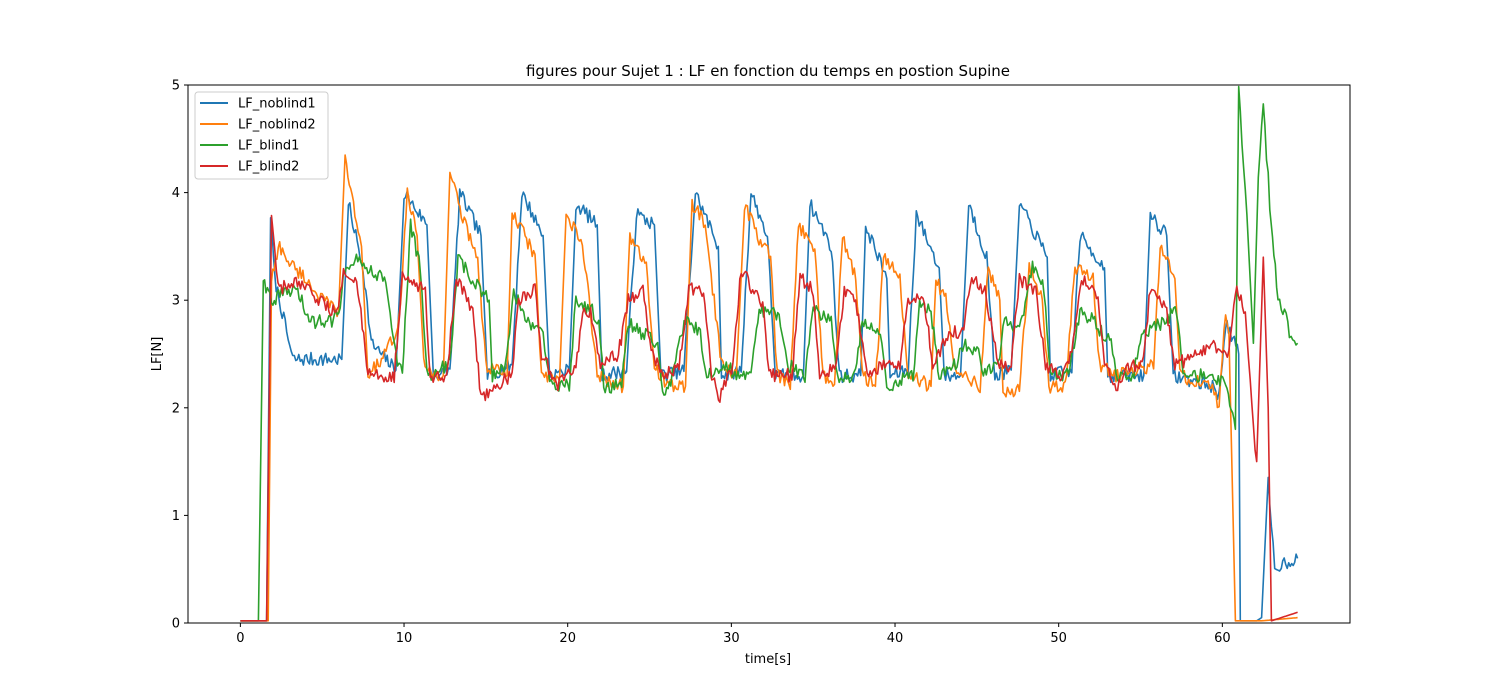 The image size is (1500, 700). What do you see at coordinates (731, 638) in the screenshot?
I see `x-tick-label: 30` at bounding box center [731, 638].